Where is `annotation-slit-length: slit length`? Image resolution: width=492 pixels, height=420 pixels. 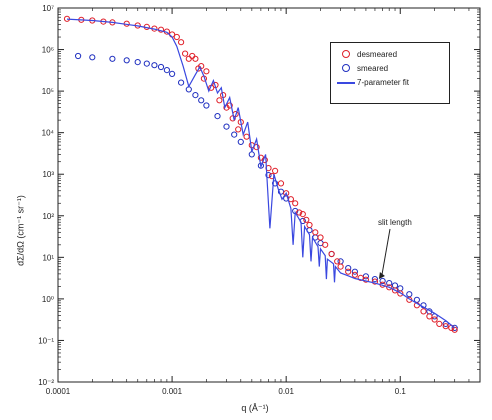
annotation-slit-length: slit length is located at coordinates (395, 222).